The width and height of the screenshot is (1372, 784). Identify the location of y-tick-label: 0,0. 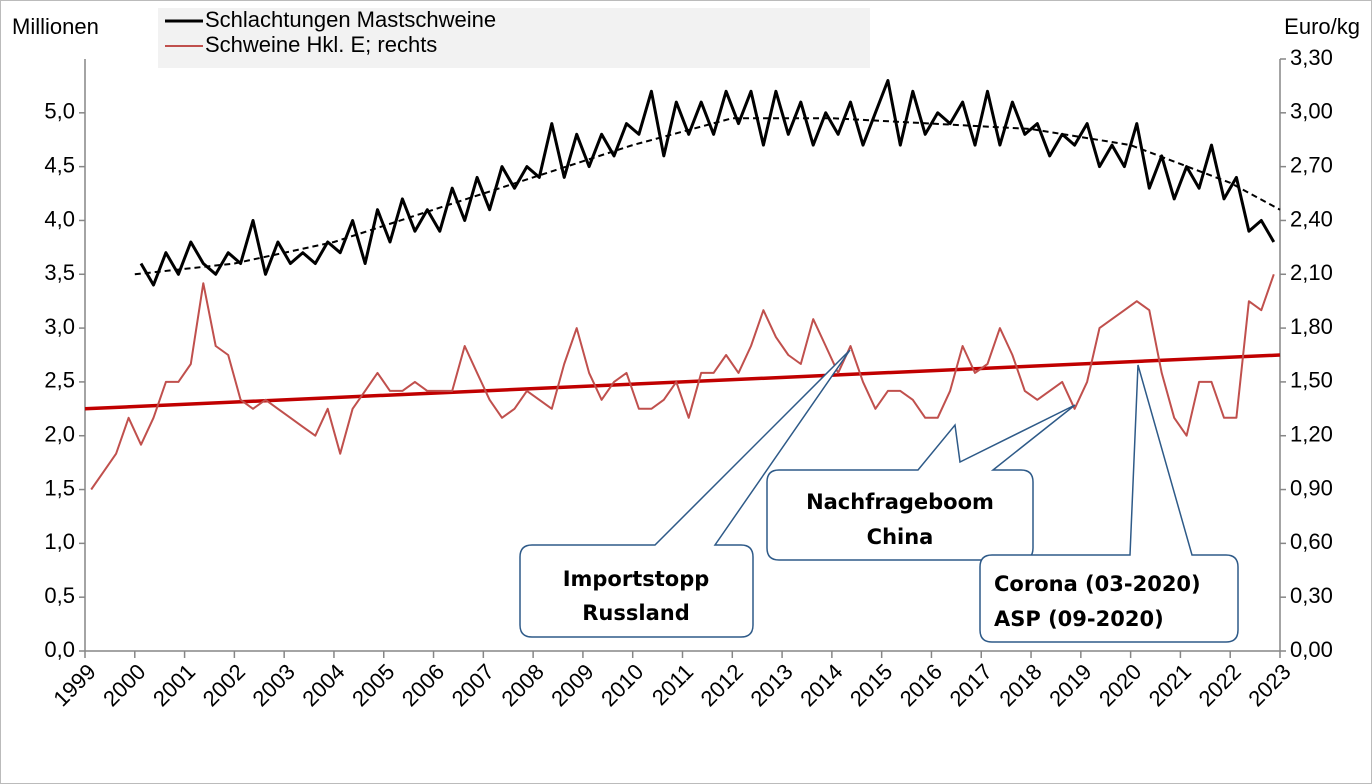
(59, 649).